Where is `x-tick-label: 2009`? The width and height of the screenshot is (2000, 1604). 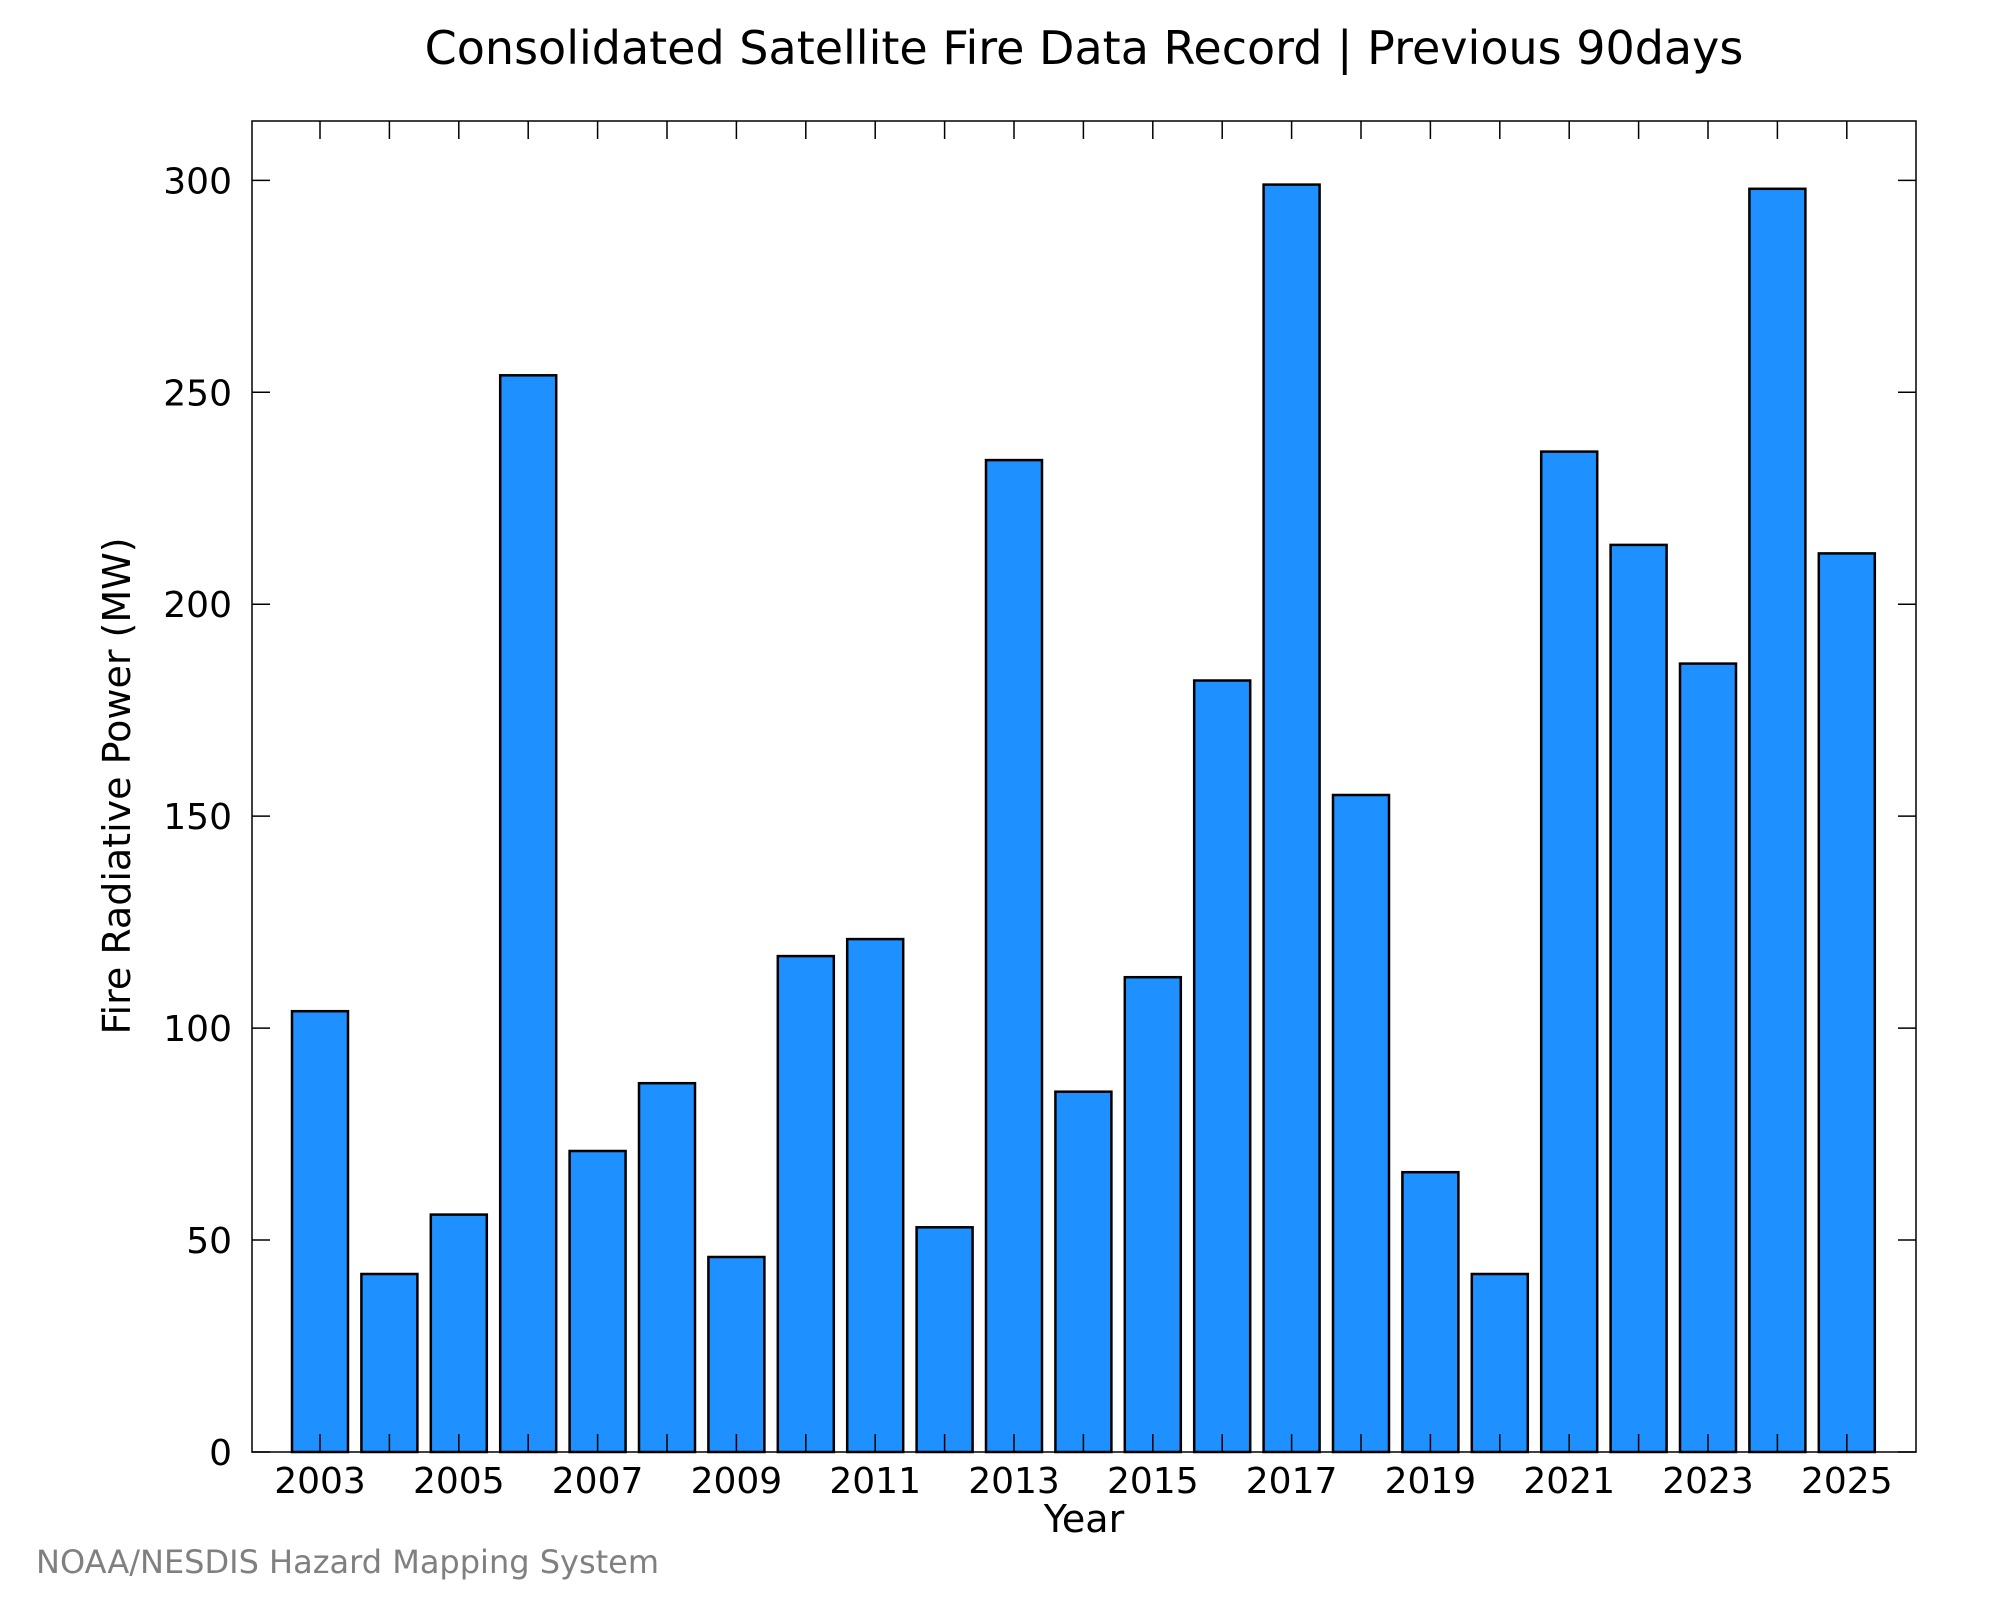
x-tick-label: 2009 is located at coordinates (737, 1481).